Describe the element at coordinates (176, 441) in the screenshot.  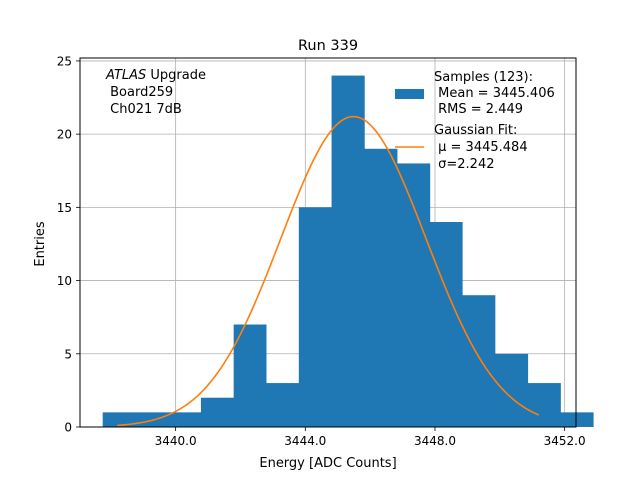
I see `x-tick-label: 3440.0` at that location.